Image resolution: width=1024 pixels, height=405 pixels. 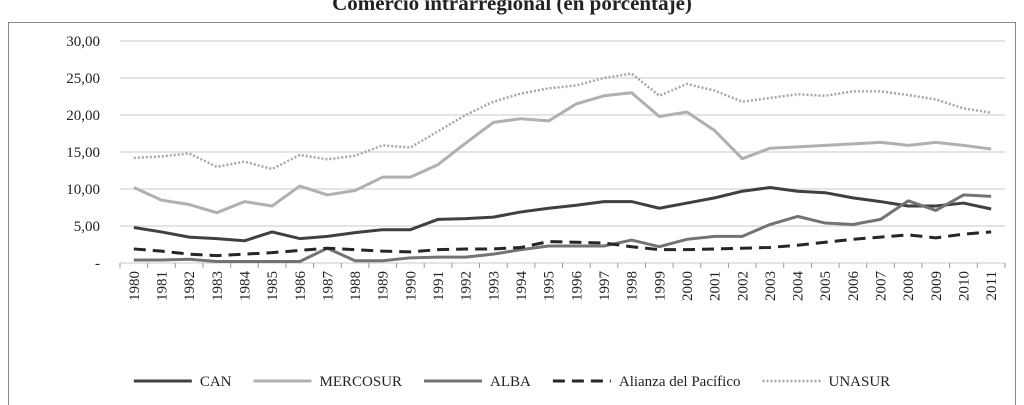 I want to click on y-tick-label: 30,00, so click(x=83, y=42).